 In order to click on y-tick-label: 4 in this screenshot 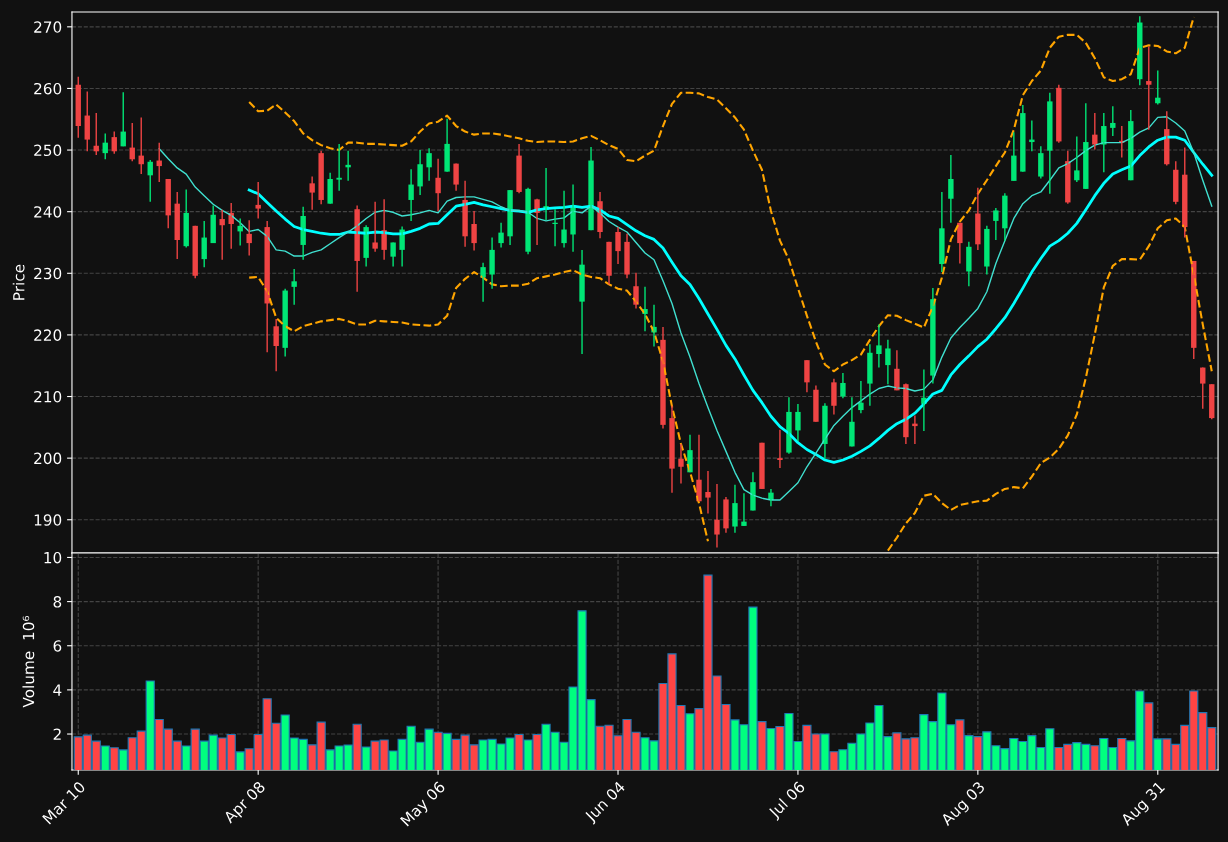, I will do `click(57, 690)`.